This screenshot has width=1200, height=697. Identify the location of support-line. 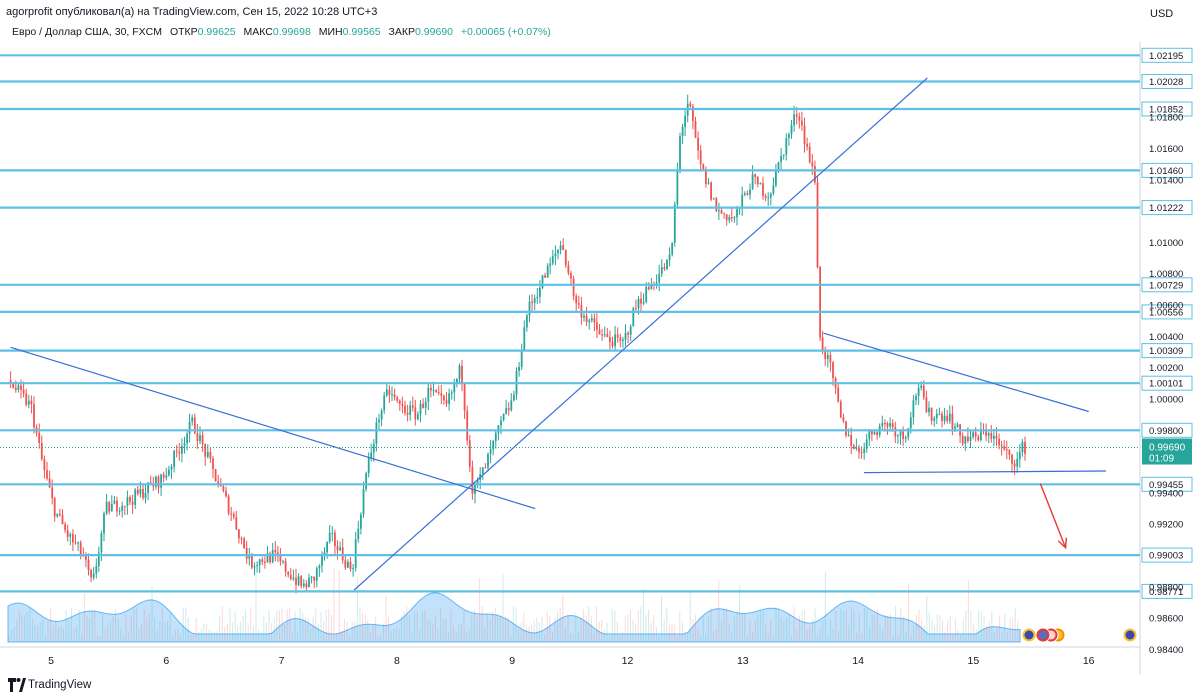
(985, 472).